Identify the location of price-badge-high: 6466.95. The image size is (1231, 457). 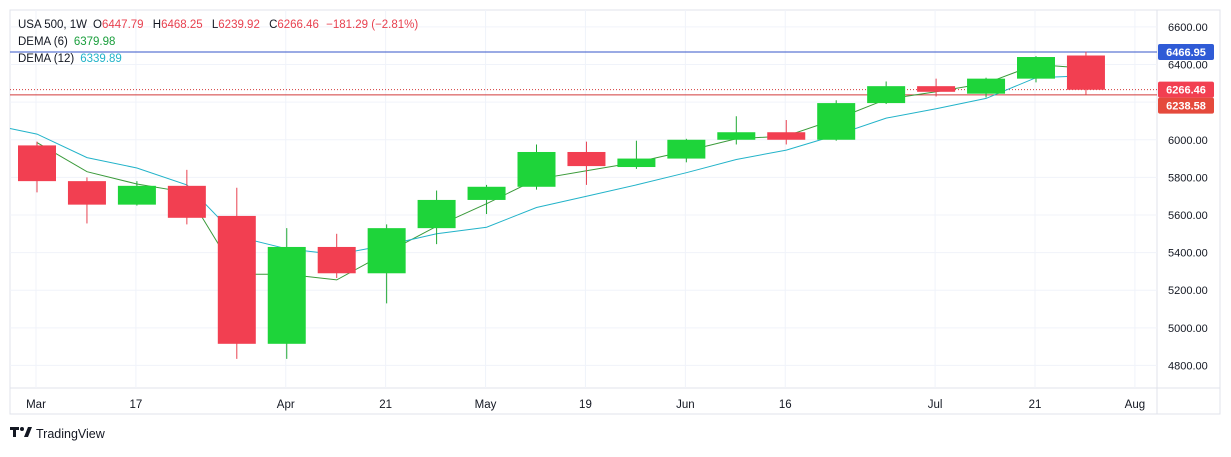
(1186, 51).